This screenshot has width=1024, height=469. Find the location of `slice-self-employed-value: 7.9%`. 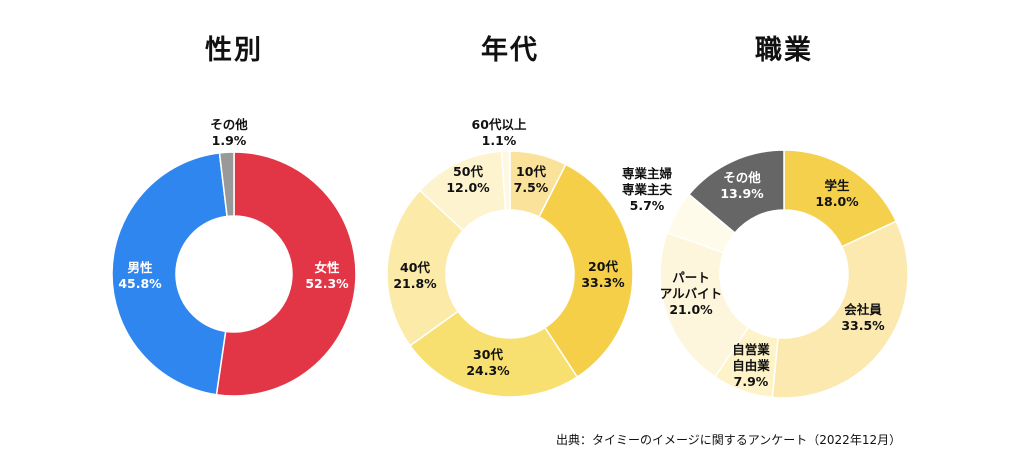

slice-self-employed-value: 7.9% is located at coordinates (751, 381).